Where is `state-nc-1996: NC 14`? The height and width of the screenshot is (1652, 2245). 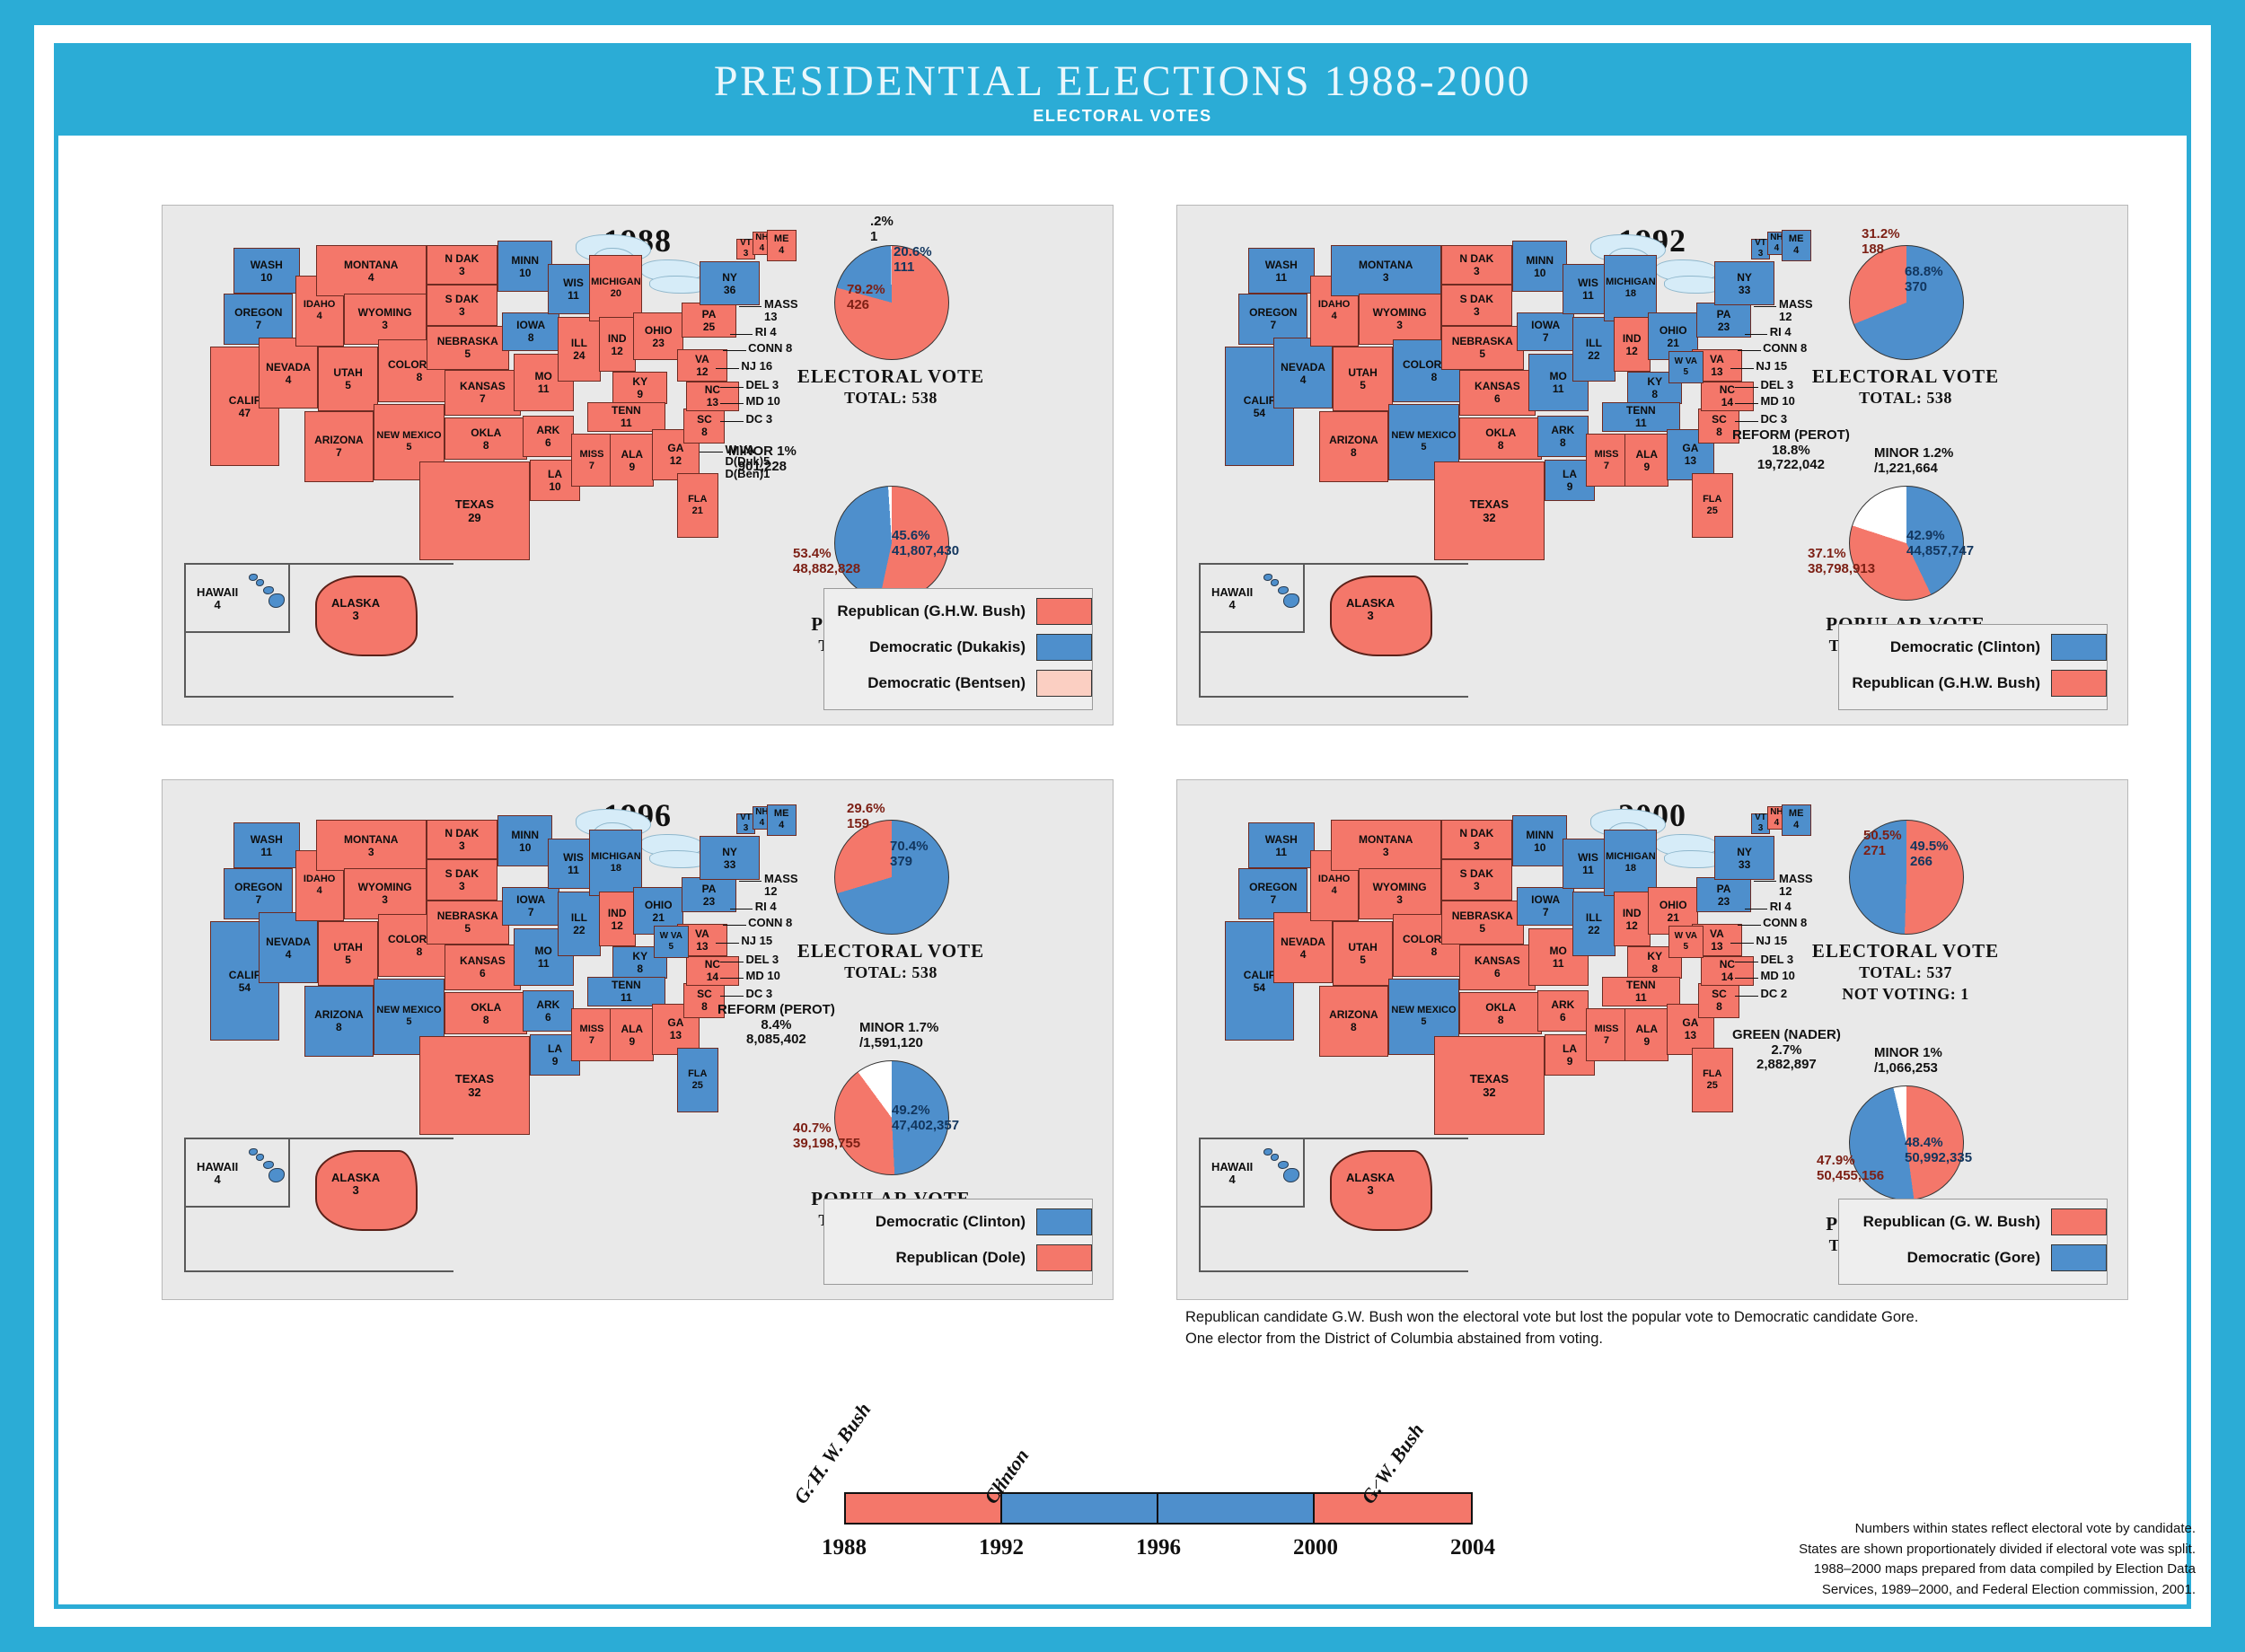
state-nc-1996: NC 14 is located at coordinates (712, 970).